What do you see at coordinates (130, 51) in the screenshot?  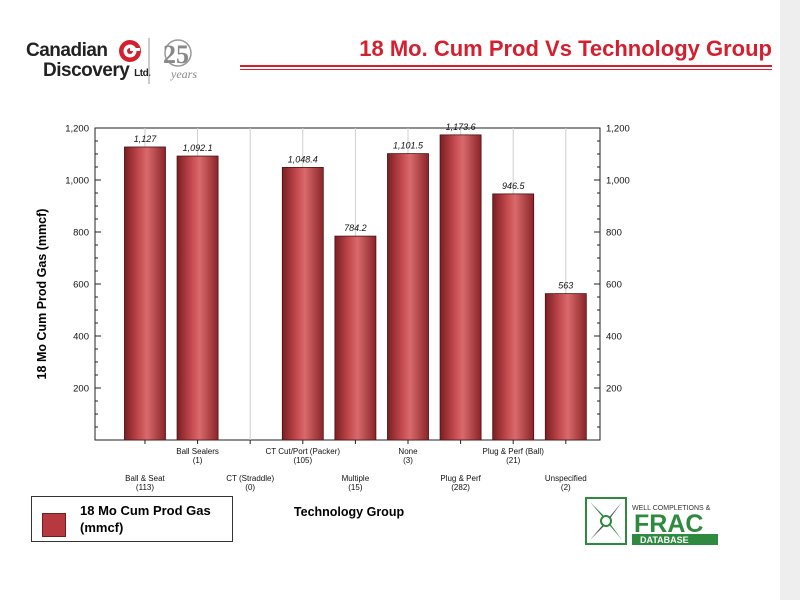 I see `swirl-icon` at bounding box center [130, 51].